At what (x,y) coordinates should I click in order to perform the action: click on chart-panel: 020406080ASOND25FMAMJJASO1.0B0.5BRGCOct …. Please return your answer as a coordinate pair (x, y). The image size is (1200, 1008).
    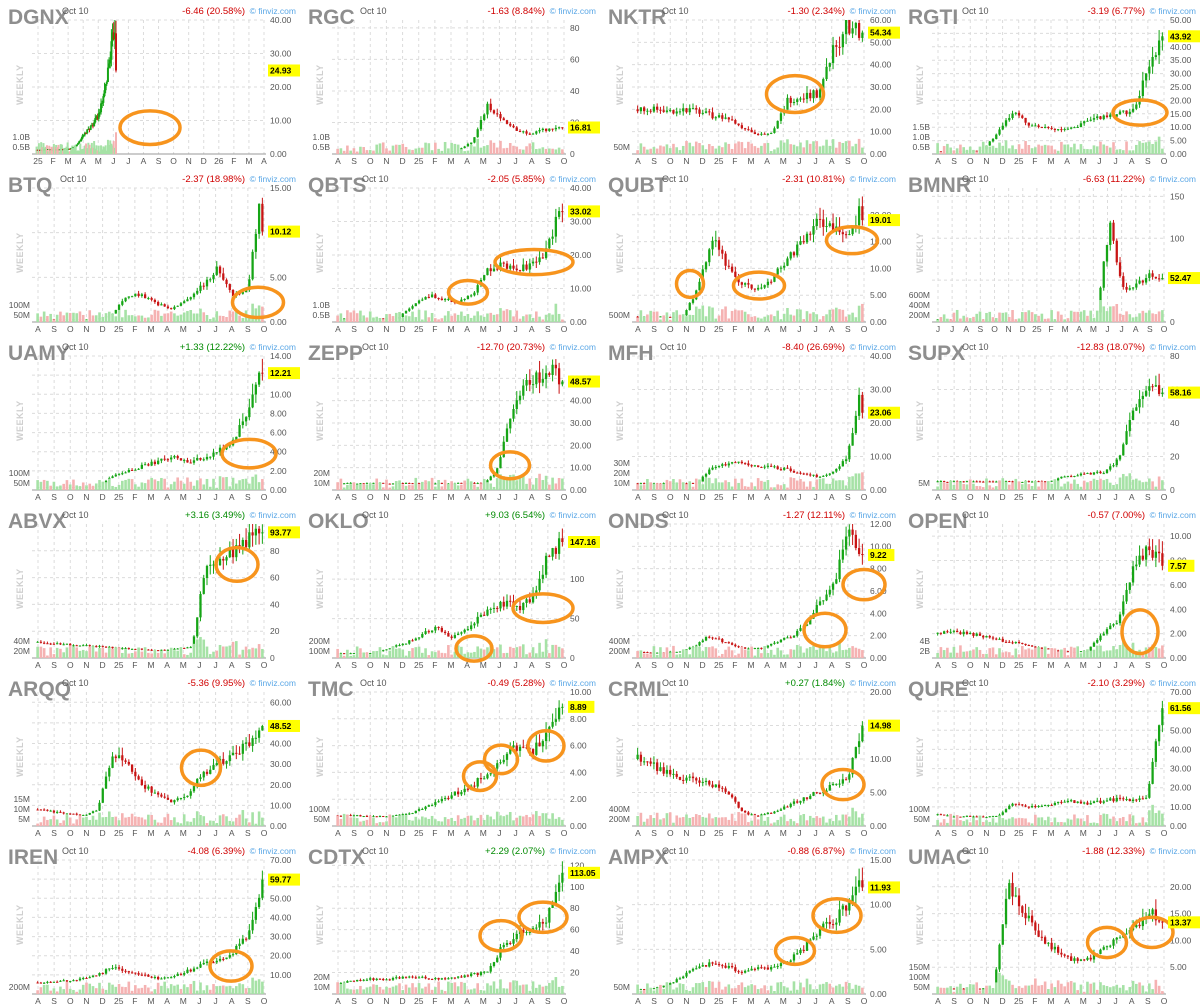
    Looking at the image, I should click on (450, 84).